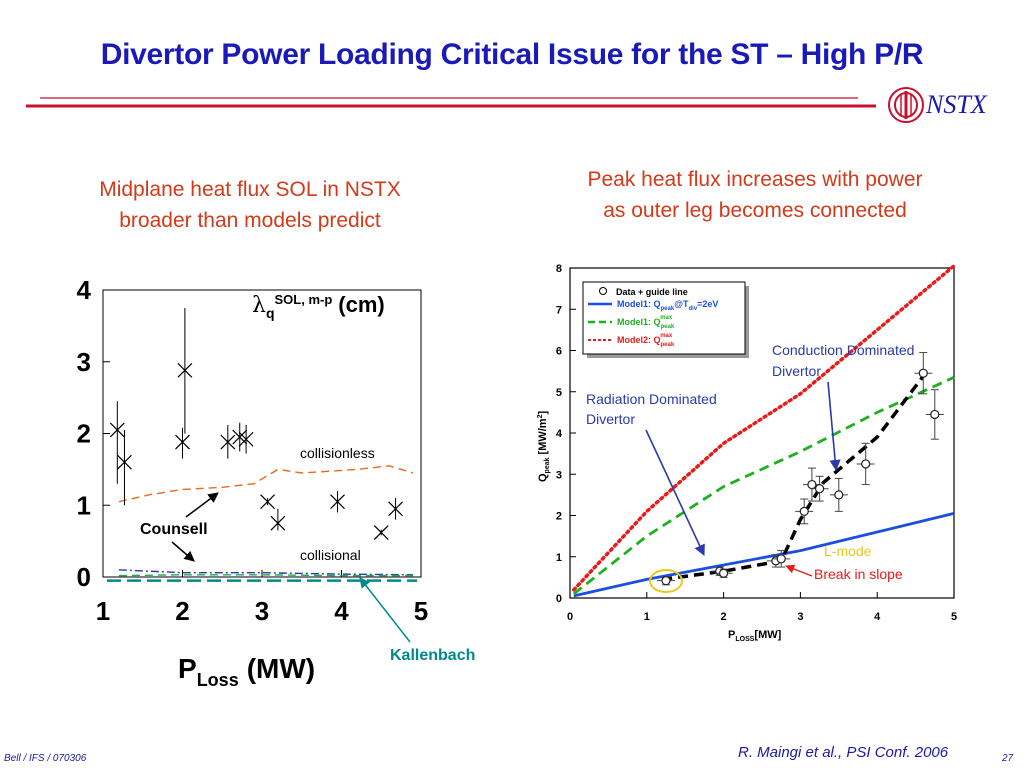 Image resolution: width=1024 pixels, height=768 pixels. What do you see at coordinates (45, 758) in the screenshot?
I see `footer-author: Bell / IFS / 070306` at bounding box center [45, 758].